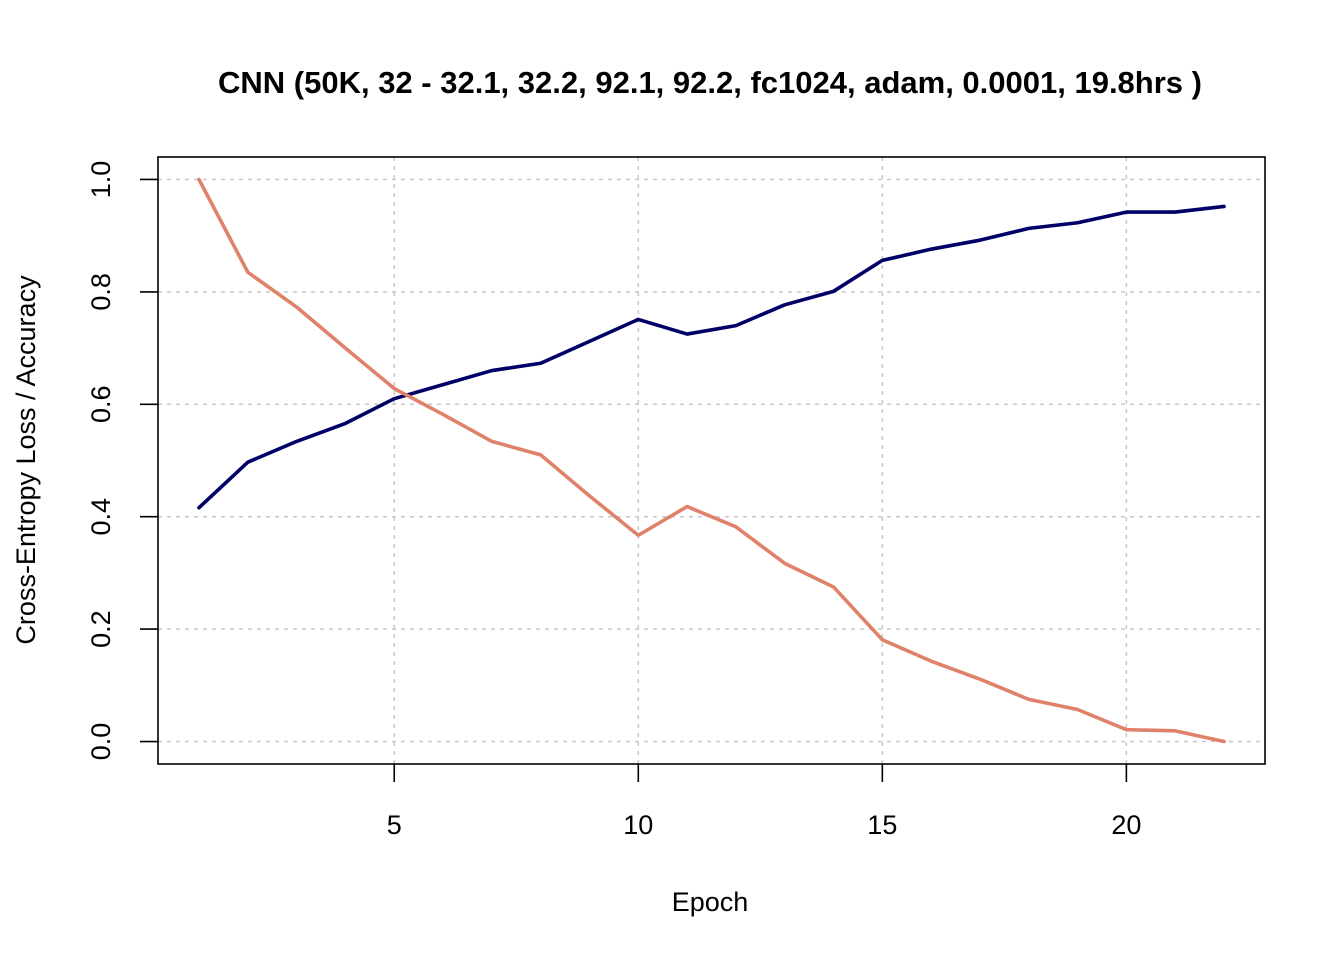 The width and height of the screenshot is (1344, 960). I want to click on y-tick-label: 1.0, so click(101, 180).